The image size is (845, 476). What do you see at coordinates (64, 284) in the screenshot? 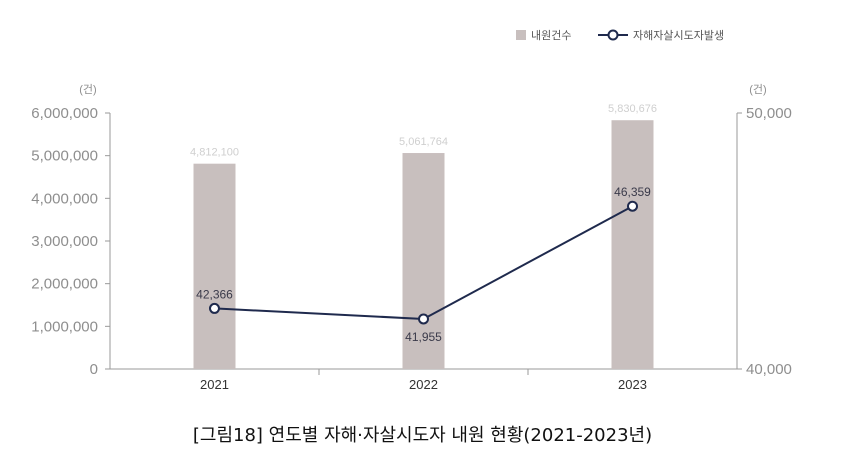
I see `left-tick-label: 2,000,000` at bounding box center [64, 284].